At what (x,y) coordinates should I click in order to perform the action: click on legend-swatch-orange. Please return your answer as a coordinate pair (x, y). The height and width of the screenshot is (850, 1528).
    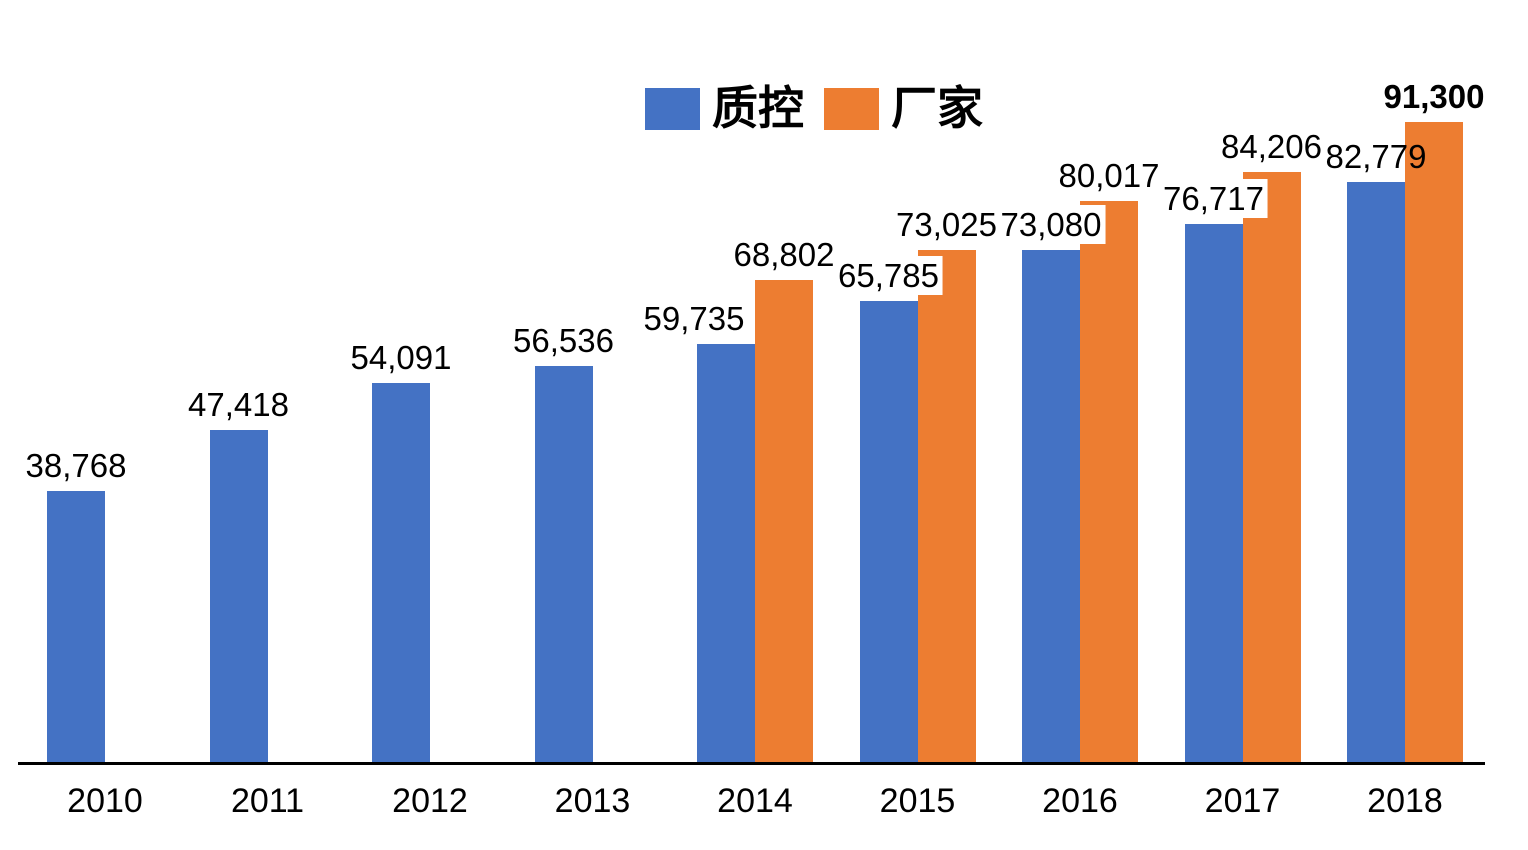
    Looking at the image, I should click on (851, 109).